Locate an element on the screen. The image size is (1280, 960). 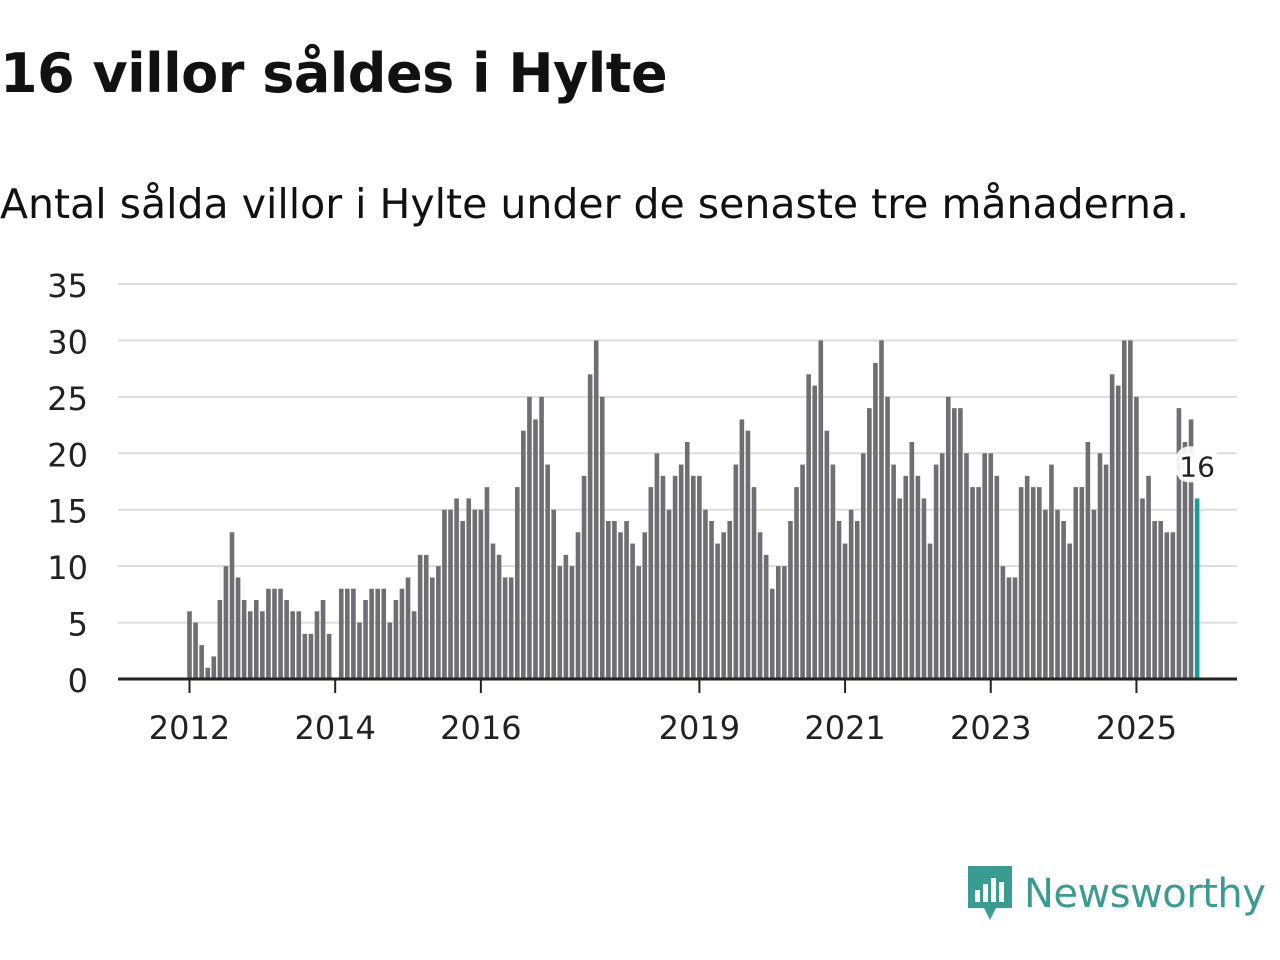
newsworthy-logo-icon is located at coordinates (990, 893).